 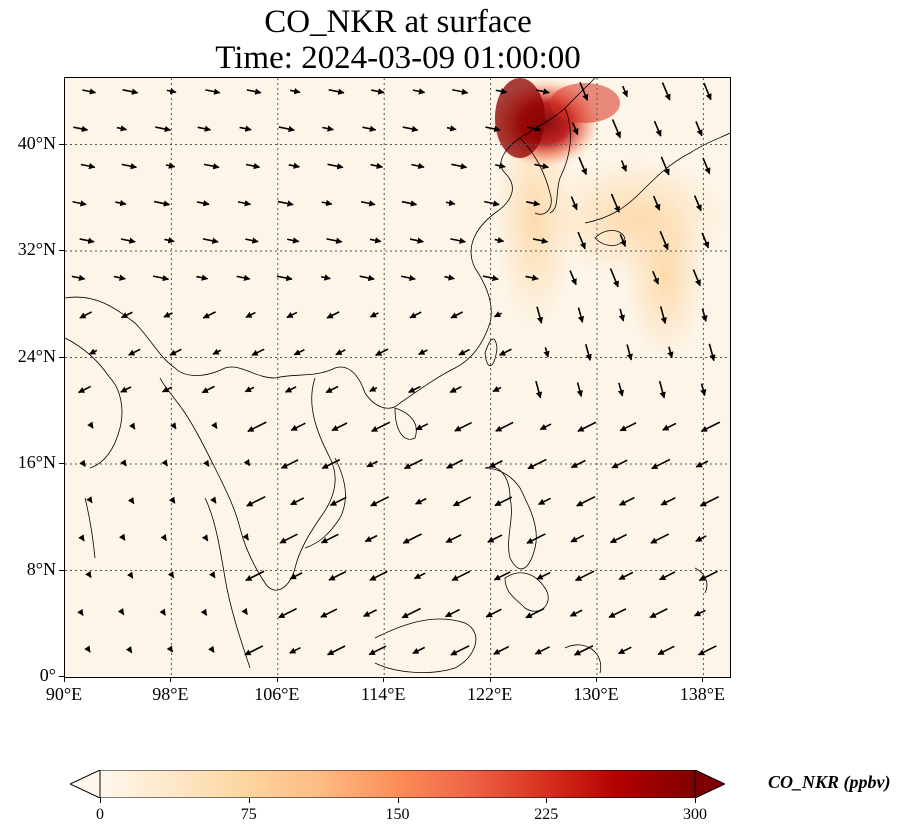 I want to click on colorbar-tick-label: 150, so click(x=397, y=814).